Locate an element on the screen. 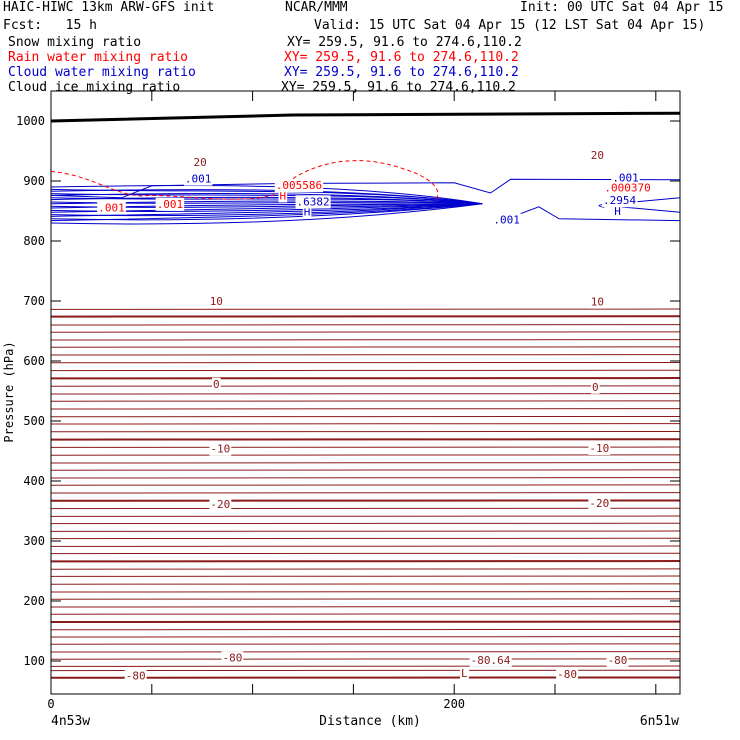 This screenshot has height=740, width=740. y-axis-label: Pressure (hPa) is located at coordinates (9, 391).